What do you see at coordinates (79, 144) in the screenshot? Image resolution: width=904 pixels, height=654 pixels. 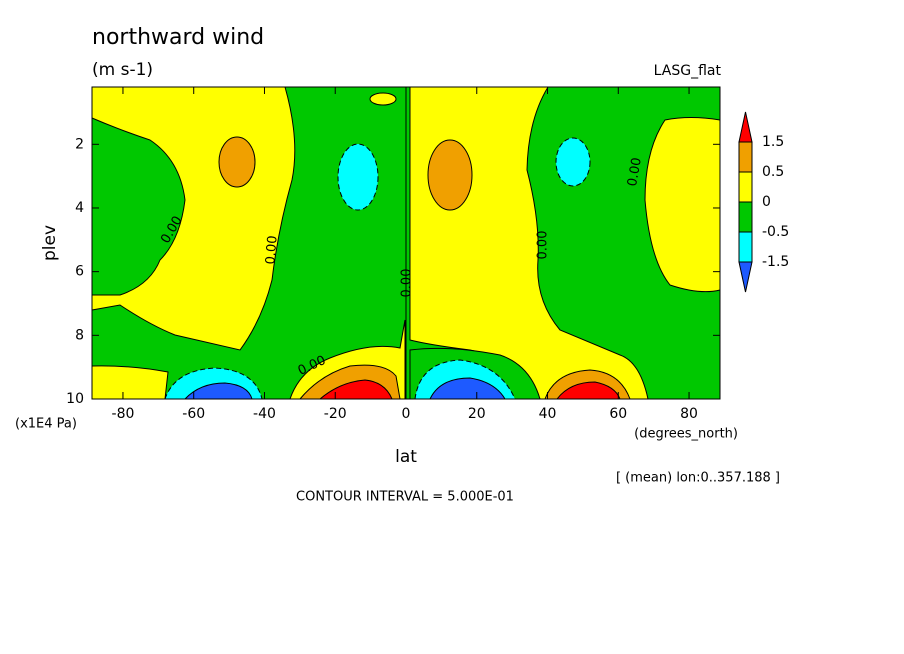 I see `y-tick-label: 2` at bounding box center [79, 144].